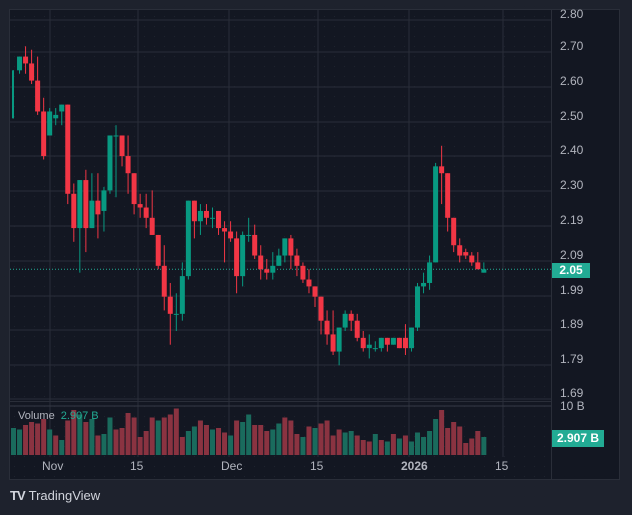 This screenshot has width=632, height=515. Describe the element at coordinates (572, 116) in the screenshot. I see `price-tick-label: 2.50` at that location.